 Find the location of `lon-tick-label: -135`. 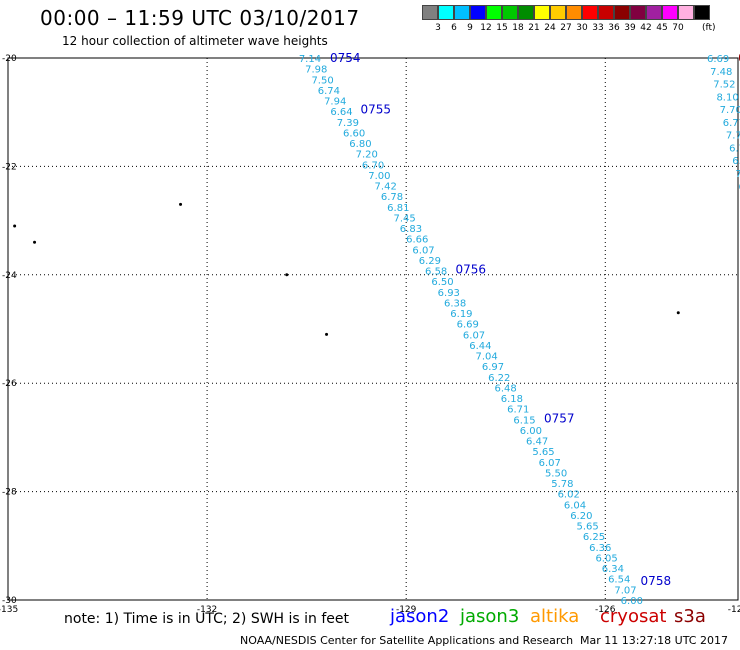

lon-tick-label: -135 is located at coordinates (9, 610).